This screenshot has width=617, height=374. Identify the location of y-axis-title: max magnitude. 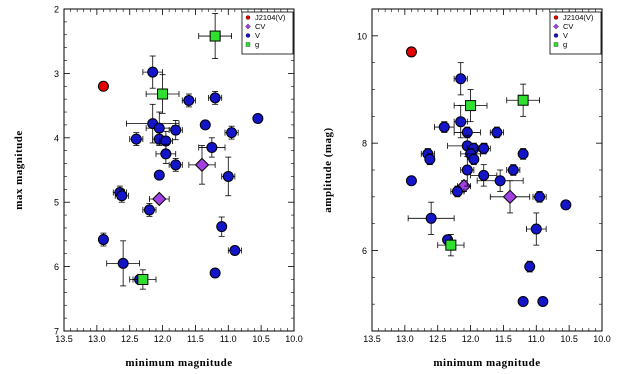
(19, 170).